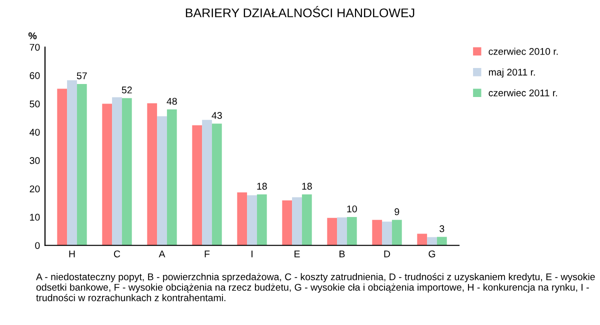 This screenshot has height=325, width=600. I want to click on y-tick-label: 0, so click(37, 245).